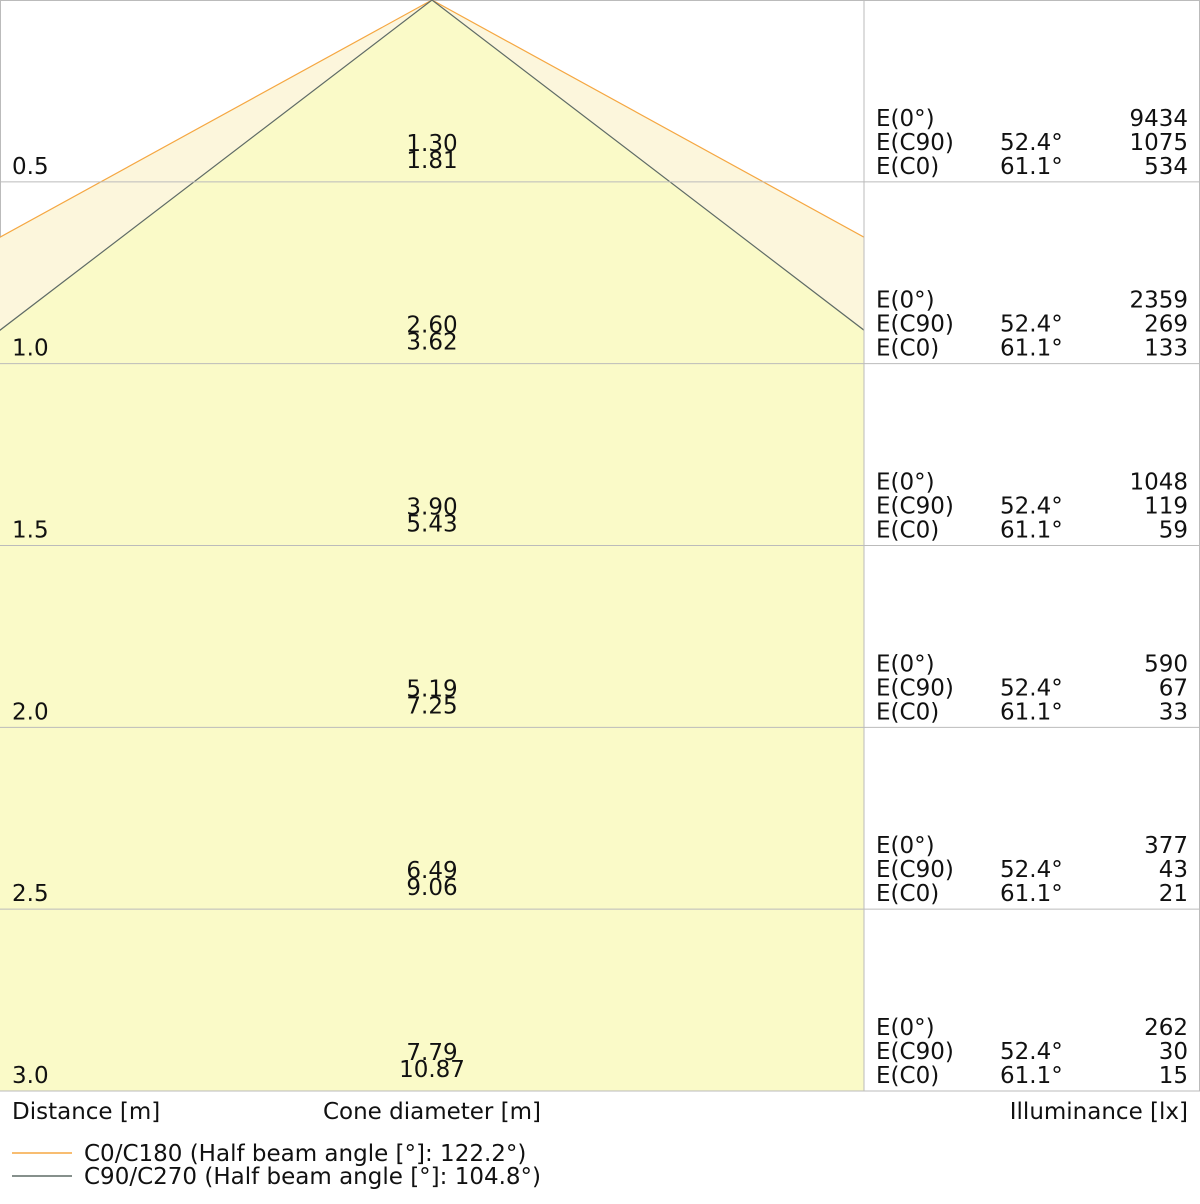 The width and height of the screenshot is (1200, 1204). I want to click on illuminance-value: 262, so click(1166, 1028).